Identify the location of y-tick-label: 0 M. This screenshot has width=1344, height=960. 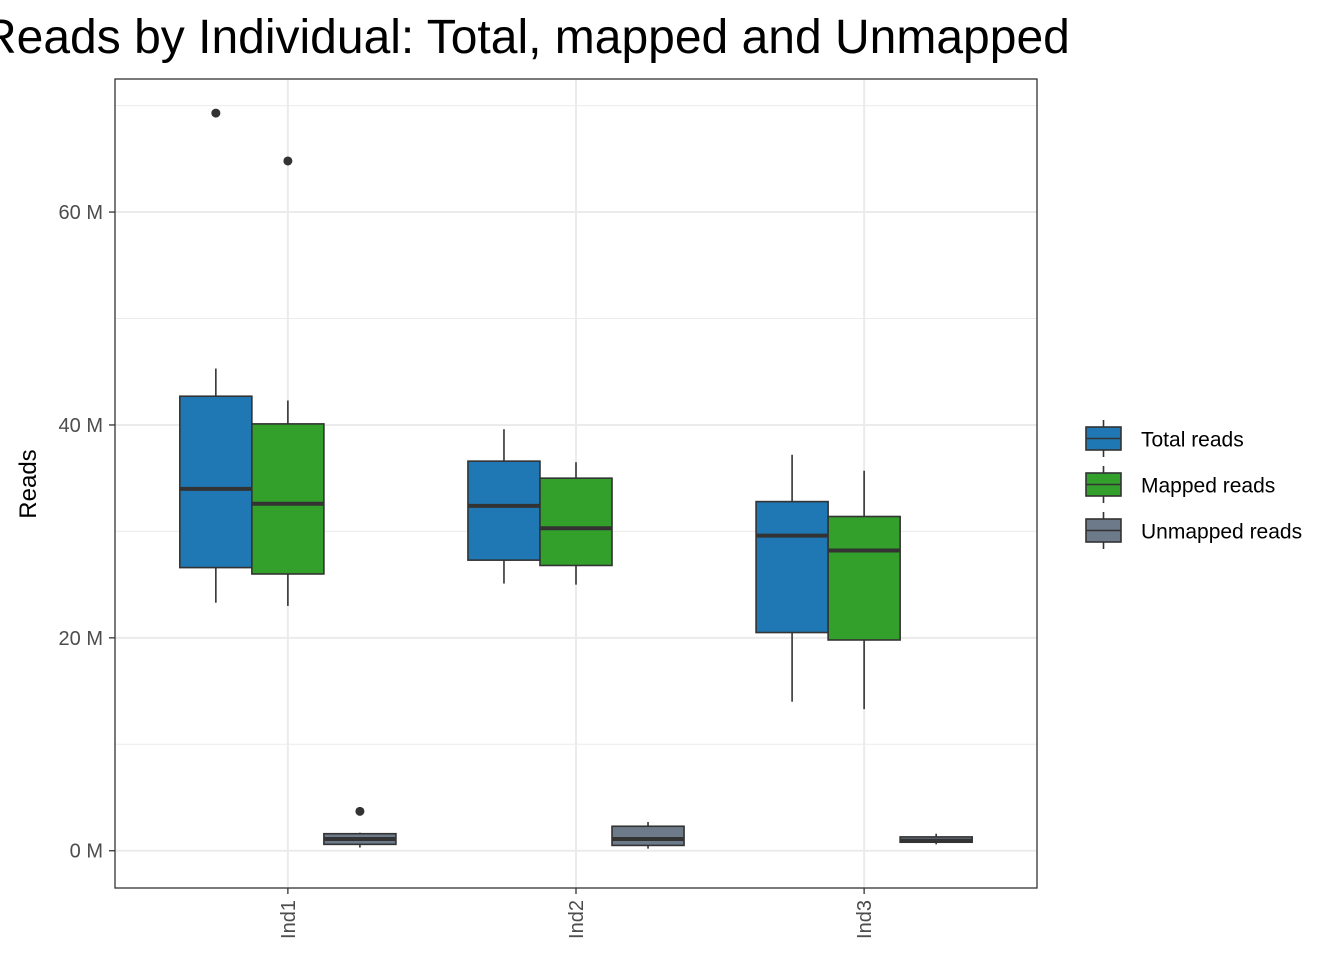
(86, 852).